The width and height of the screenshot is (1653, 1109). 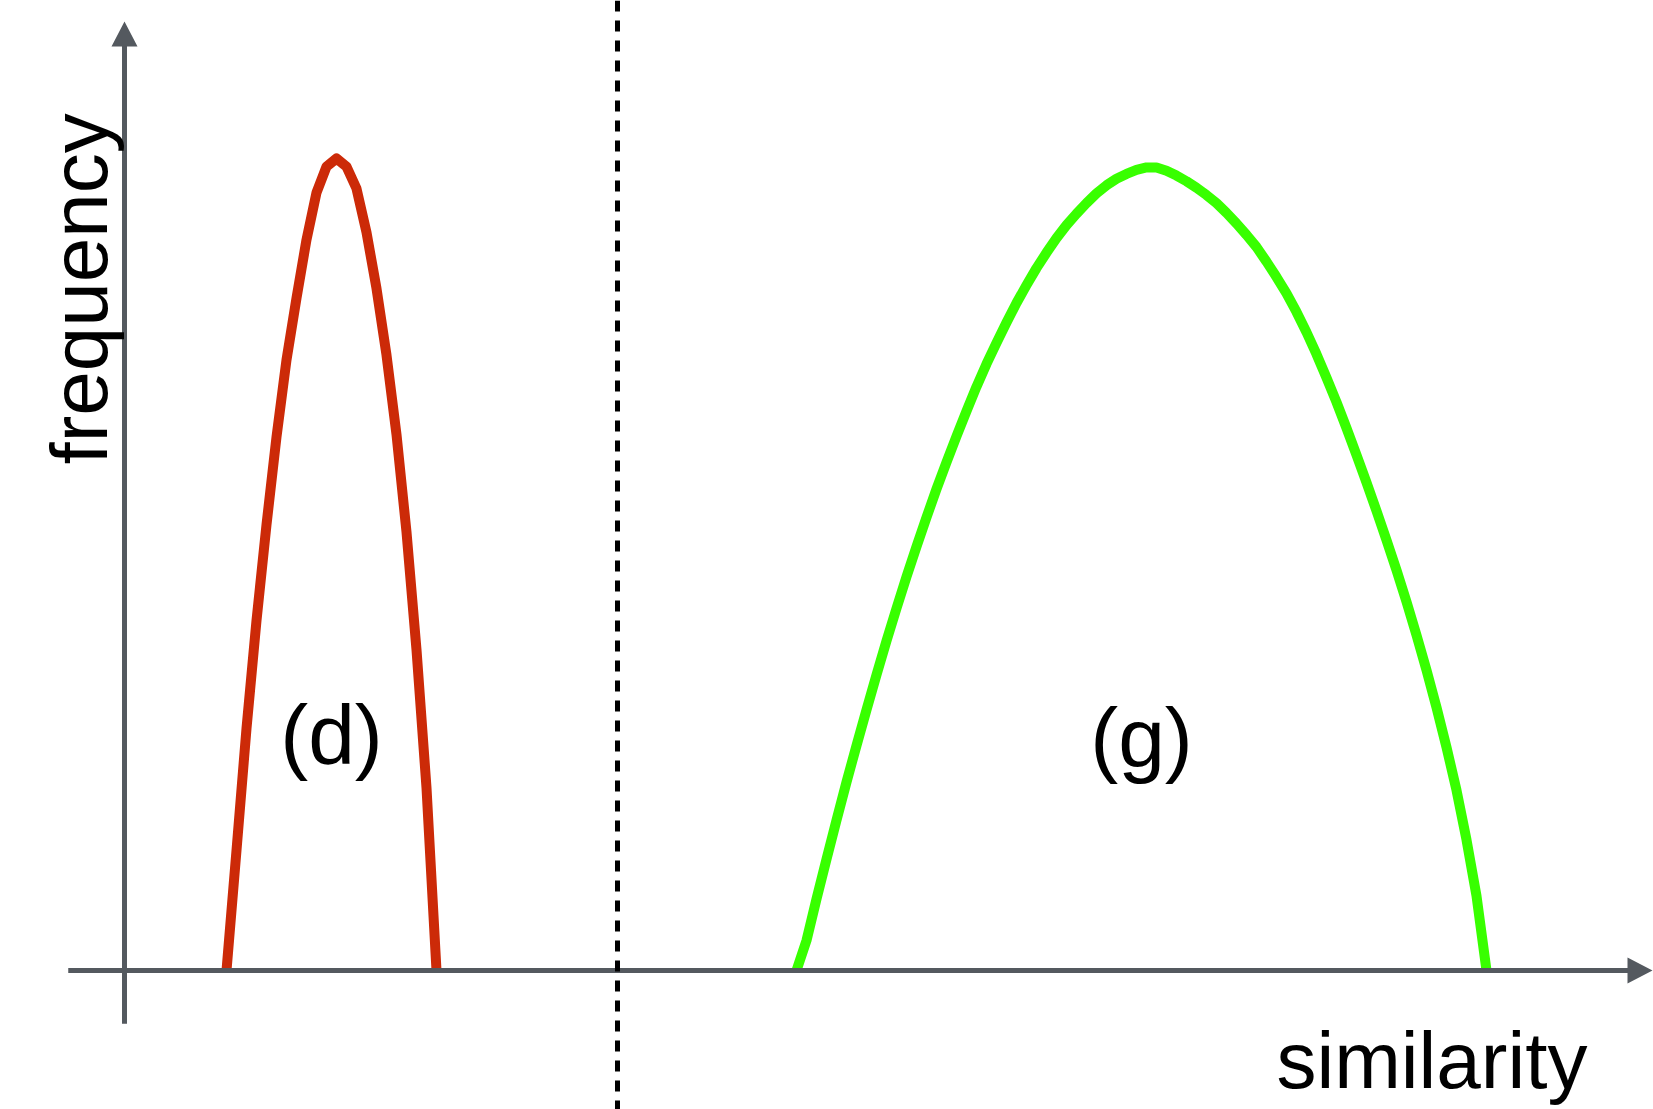 What do you see at coordinates (331, 735) in the screenshot?
I see `series-label: (d)` at bounding box center [331, 735].